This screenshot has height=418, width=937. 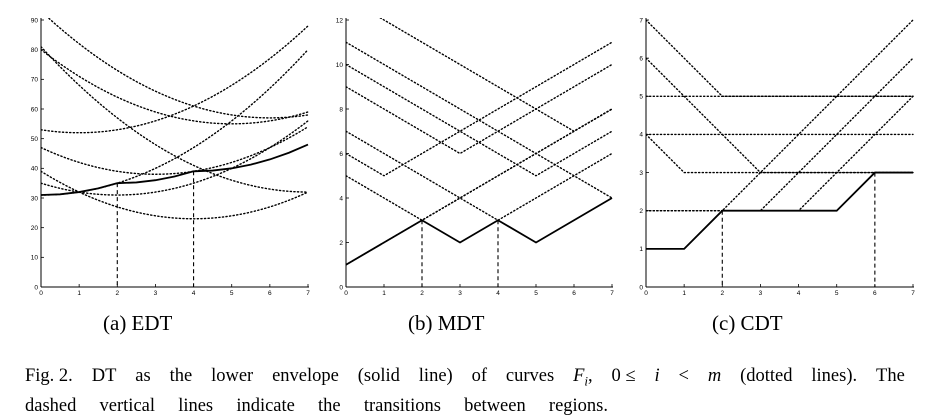 What do you see at coordinates (35, 228) in the screenshot?
I see `y-tick-label: 20` at bounding box center [35, 228].